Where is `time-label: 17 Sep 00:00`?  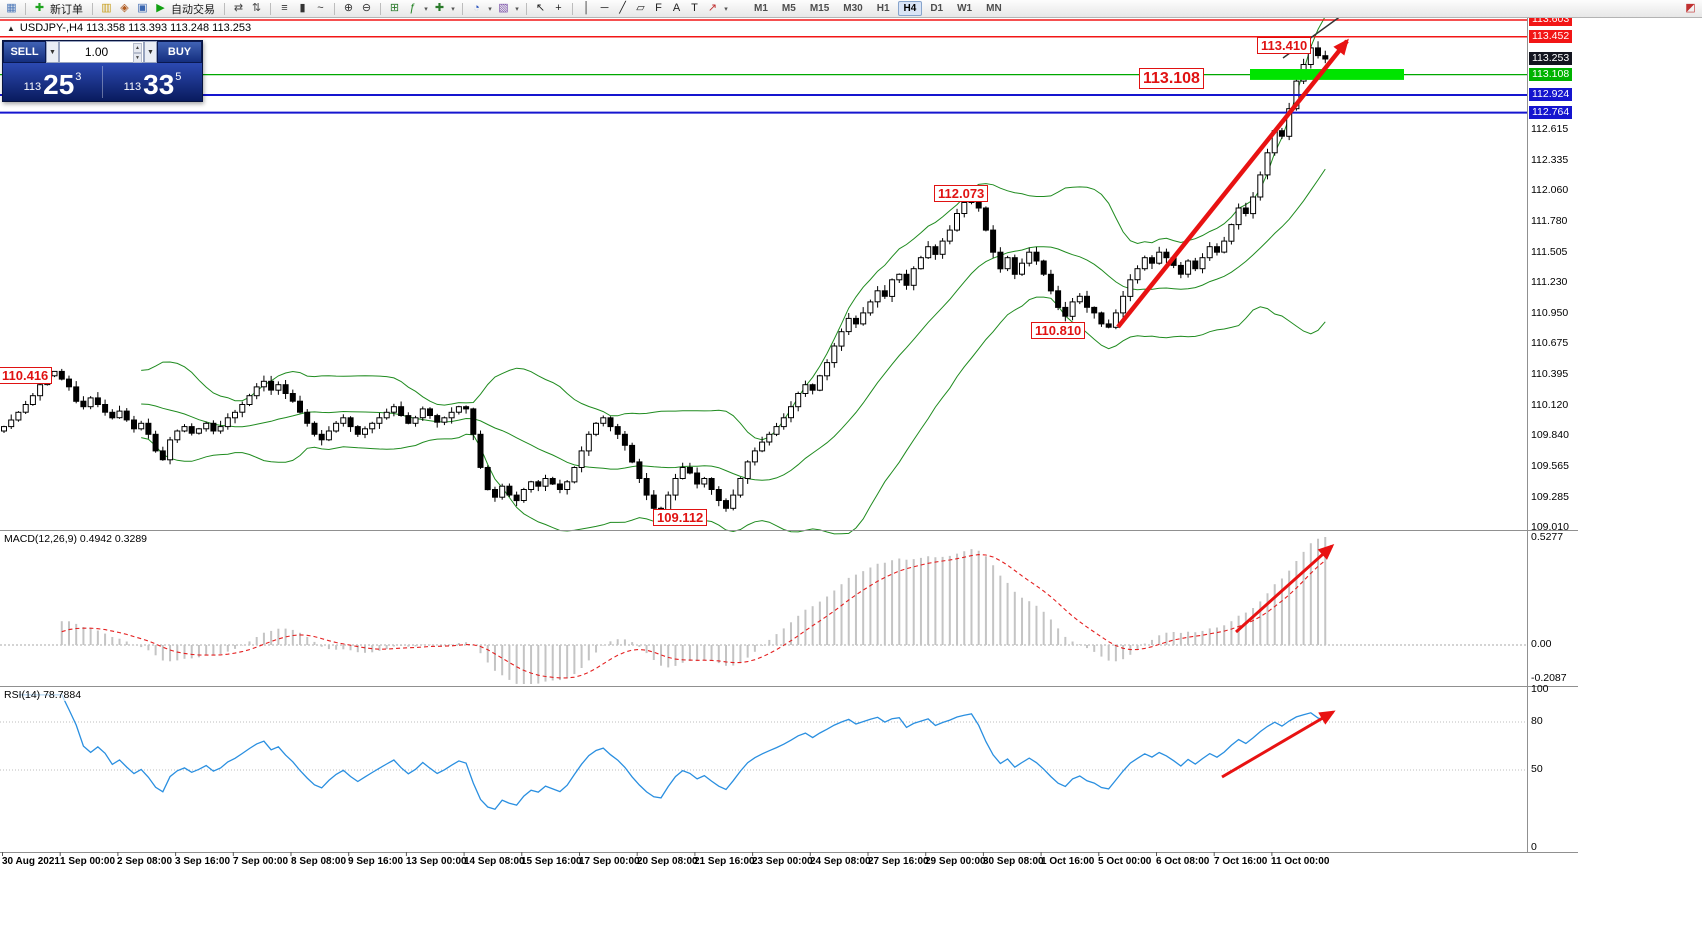 time-label: 17 Sep 00:00 is located at coordinates (609, 861).